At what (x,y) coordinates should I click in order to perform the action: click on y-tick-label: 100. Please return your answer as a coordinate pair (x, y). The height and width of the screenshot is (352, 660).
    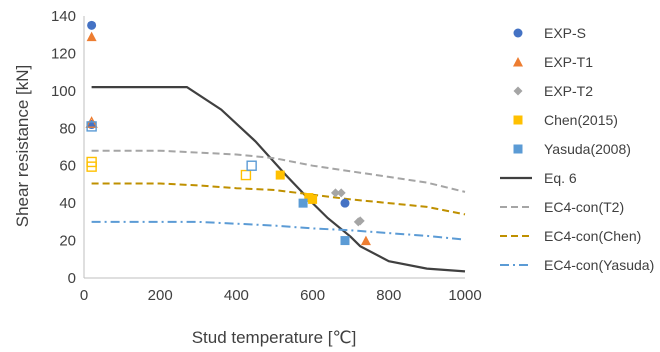
    Looking at the image, I should click on (63, 91).